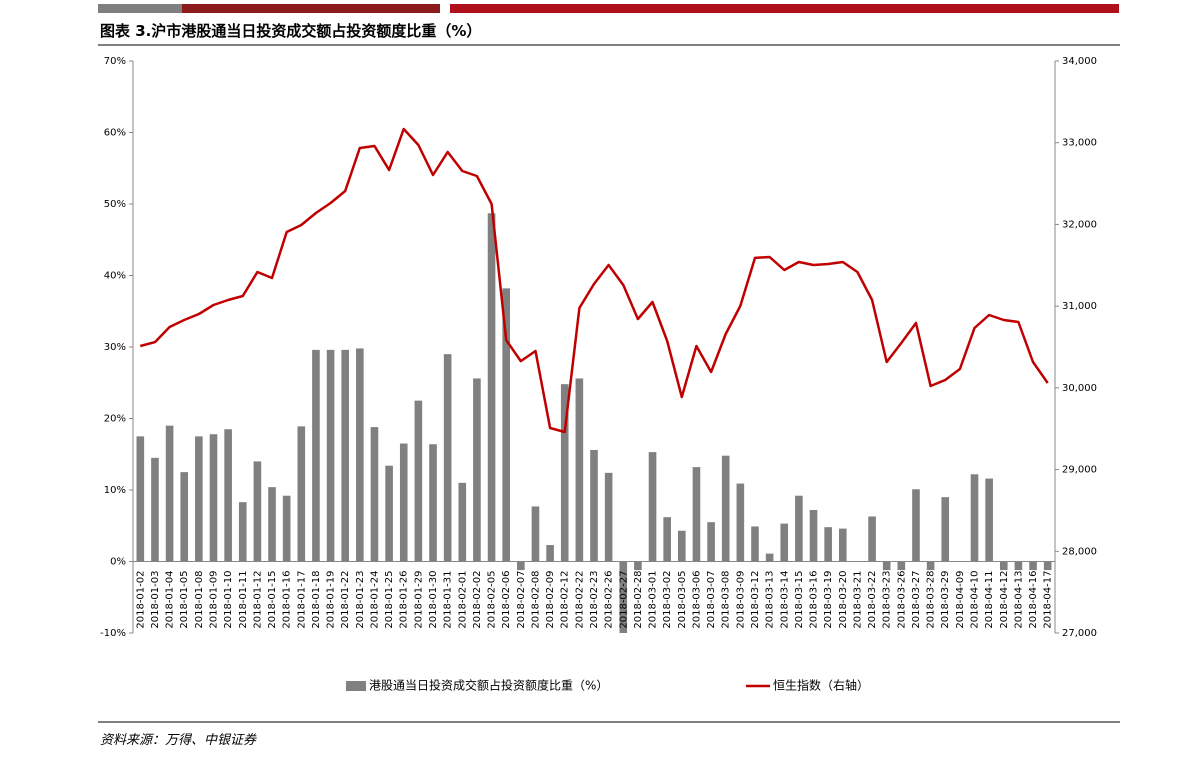 This screenshot has height=764, width=1191. Describe the element at coordinates (301, 600) in the screenshot. I see `x-tick-label: 2018-01-17` at that location.